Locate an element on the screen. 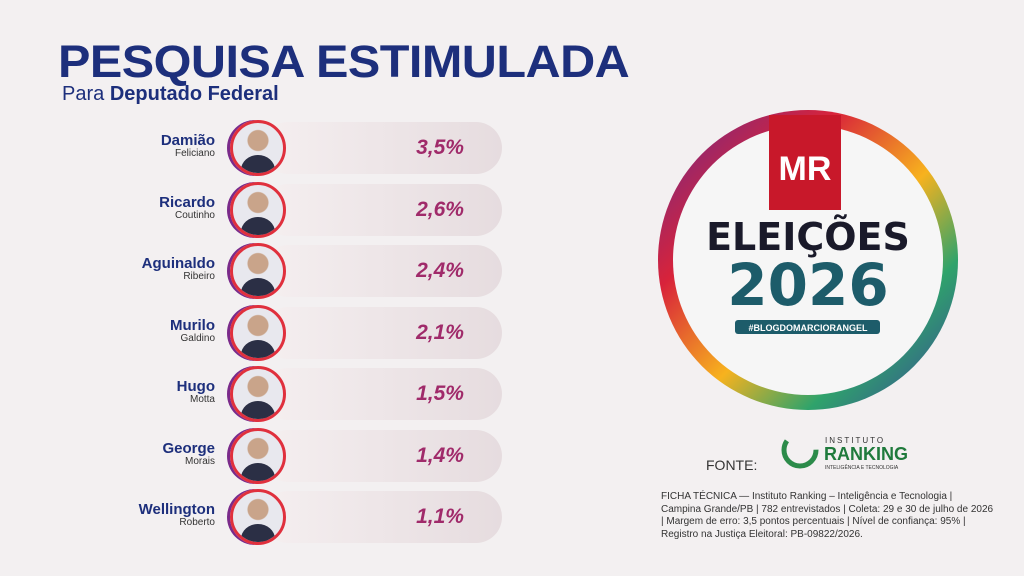  last-name: Feliciano is located at coordinates (194, 153).